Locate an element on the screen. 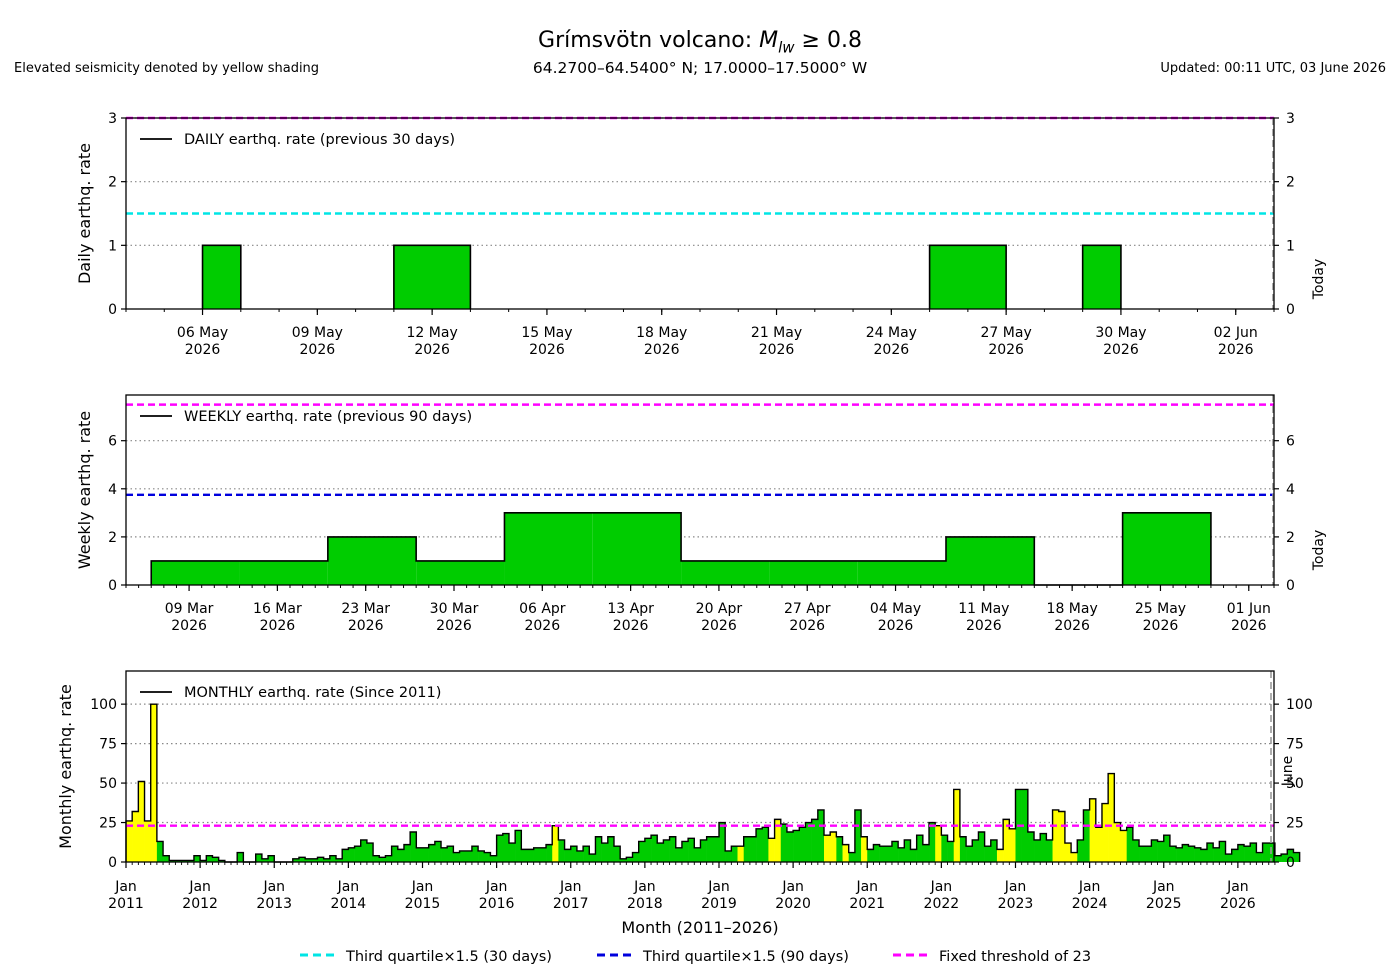 The image size is (1400, 980). x-tick-label: 27 Apr is located at coordinates (807, 609).